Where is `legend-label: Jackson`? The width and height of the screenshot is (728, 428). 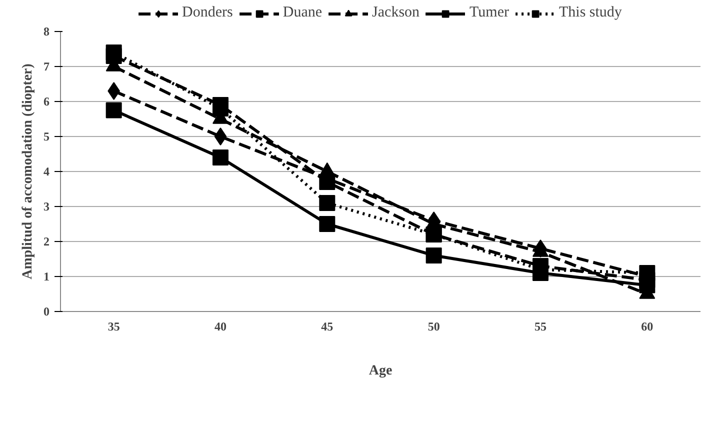
legend-label: Jackson is located at coordinates (396, 13).